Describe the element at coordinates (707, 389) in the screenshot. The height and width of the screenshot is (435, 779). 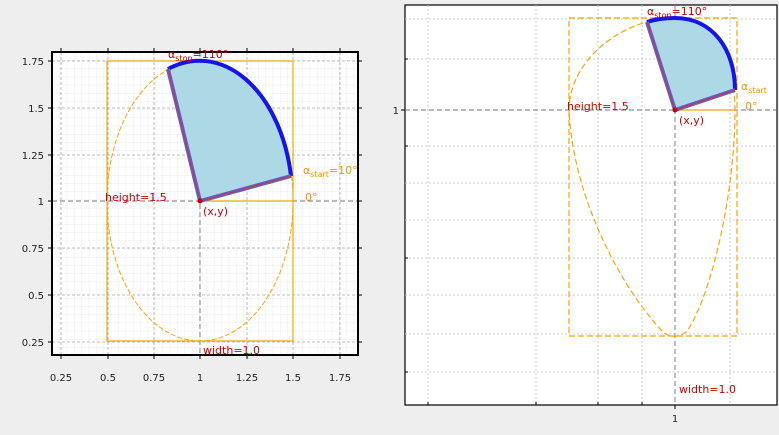
I see `right-width-label: width=1.0` at that location.